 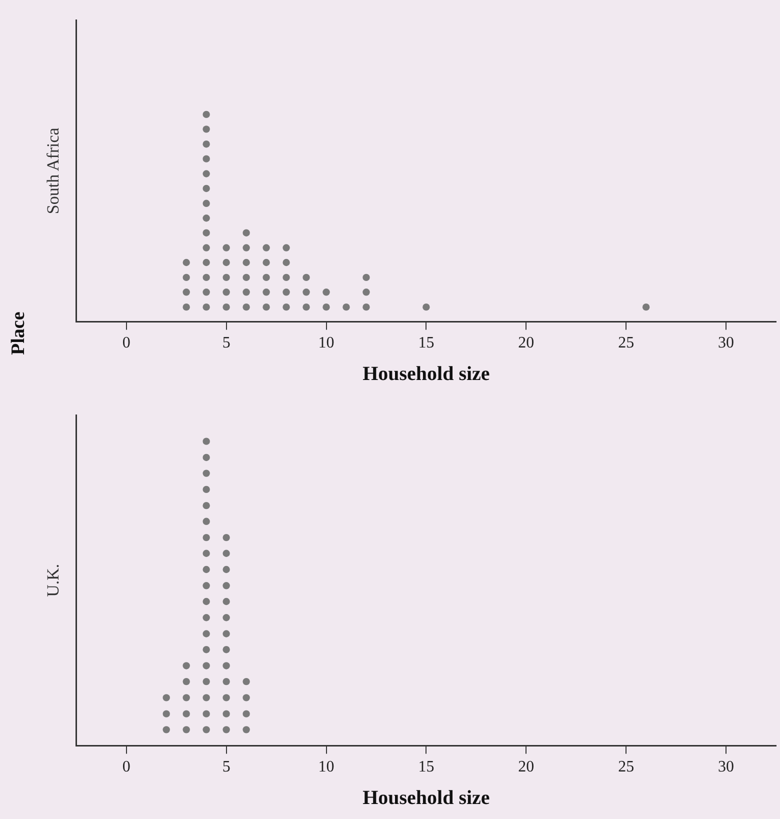 I want to click on text: Place, so click(x=19, y=333).